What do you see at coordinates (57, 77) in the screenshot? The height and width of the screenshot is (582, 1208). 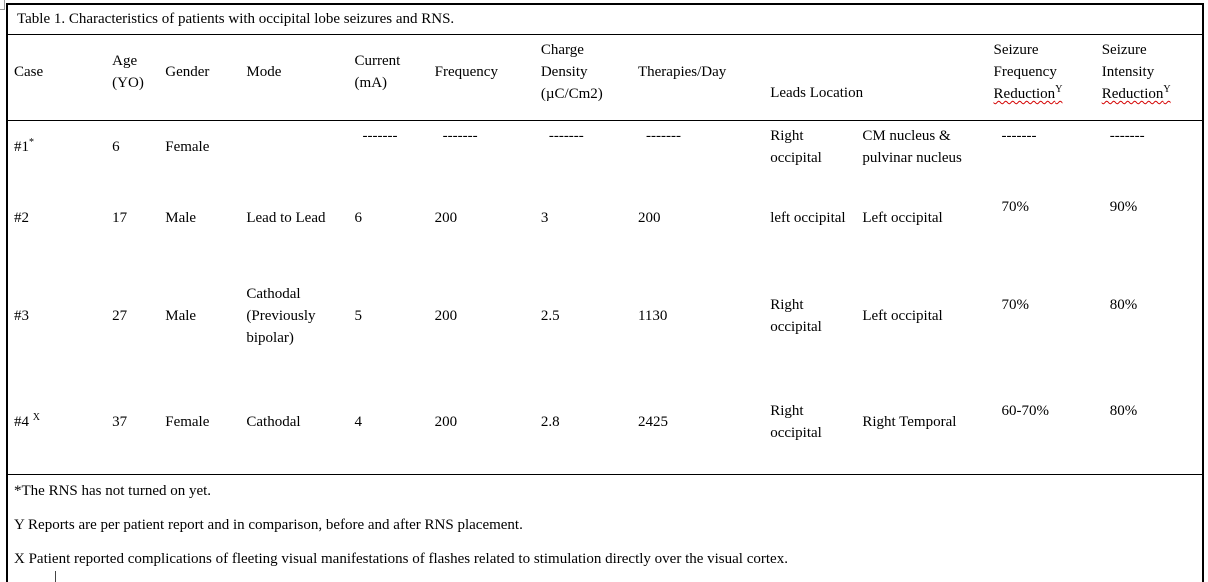 I see `col-header-case: Case` at bounding box center [57, 77].